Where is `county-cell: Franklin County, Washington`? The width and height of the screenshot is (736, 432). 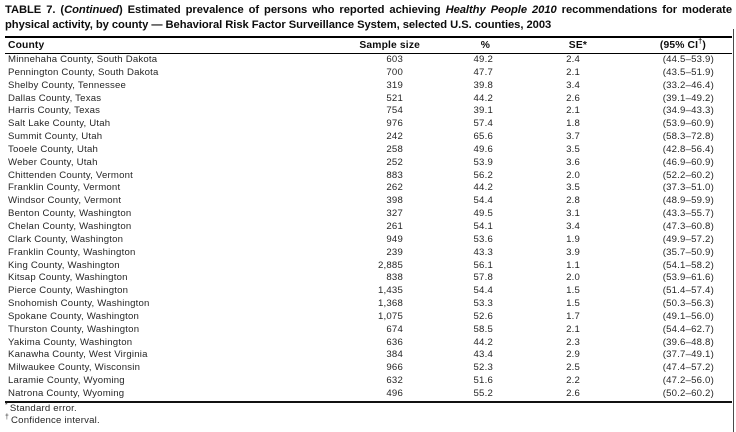 county-cell: Franklin County, Washington is located at coordinates (72, 252).